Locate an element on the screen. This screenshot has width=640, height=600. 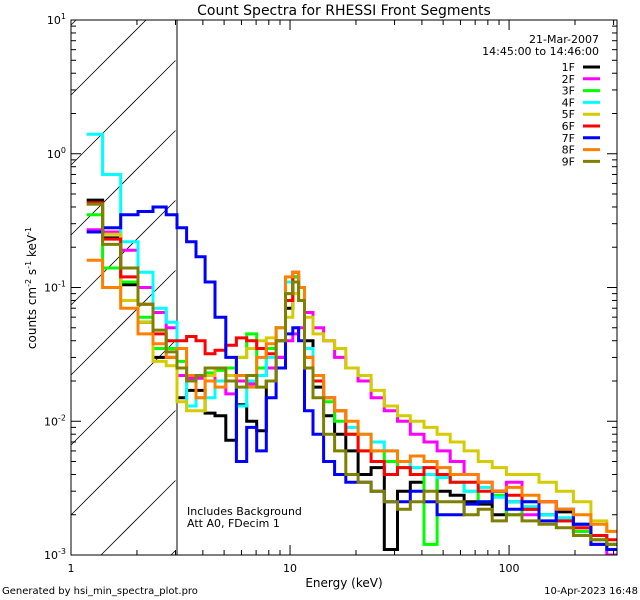
y-tick-label: 10⁻¹ is located at coordinates (55, 287).